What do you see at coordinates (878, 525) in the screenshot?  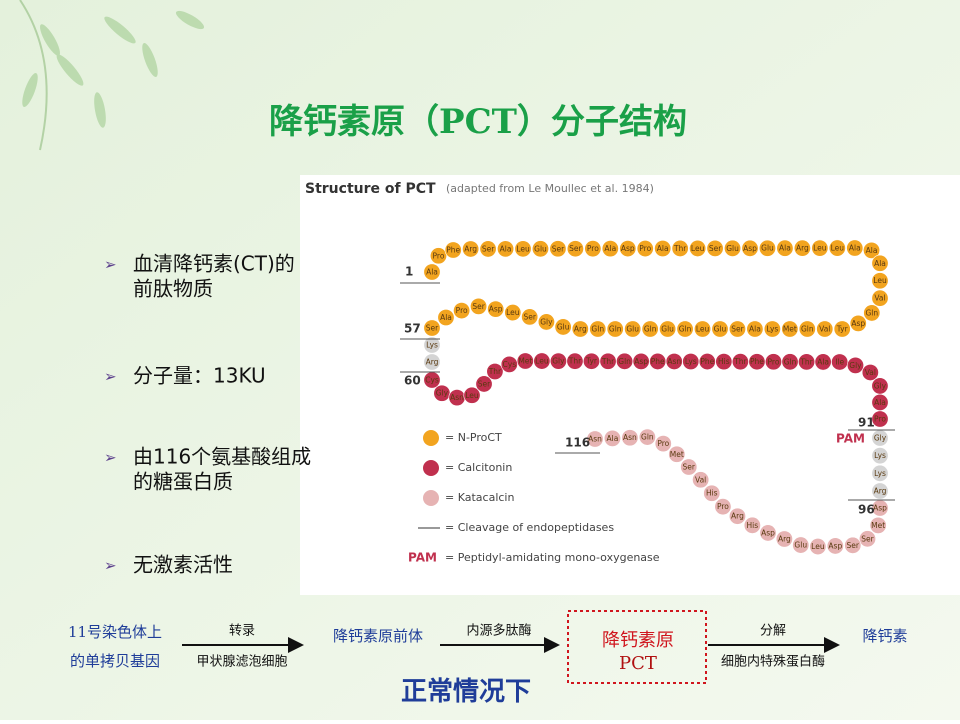 I see `residue-label: Met` at bounding box center [878, 525].